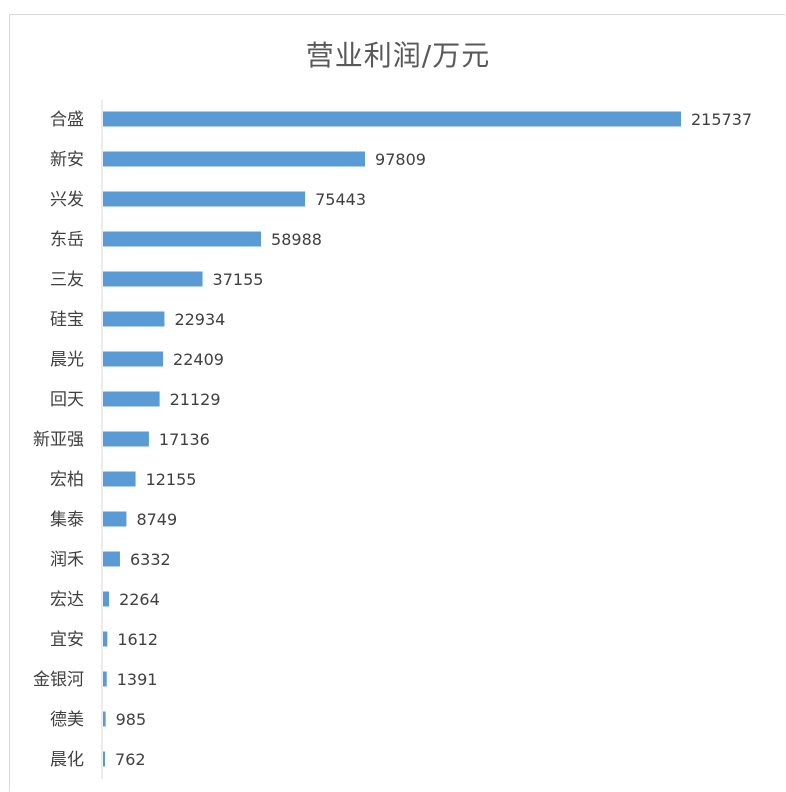 The image size is (786, 792). What do you see at coordinates (67, 360) in the screenshot?
I see `category-label: 晨光` at bounding box center [67, 360].